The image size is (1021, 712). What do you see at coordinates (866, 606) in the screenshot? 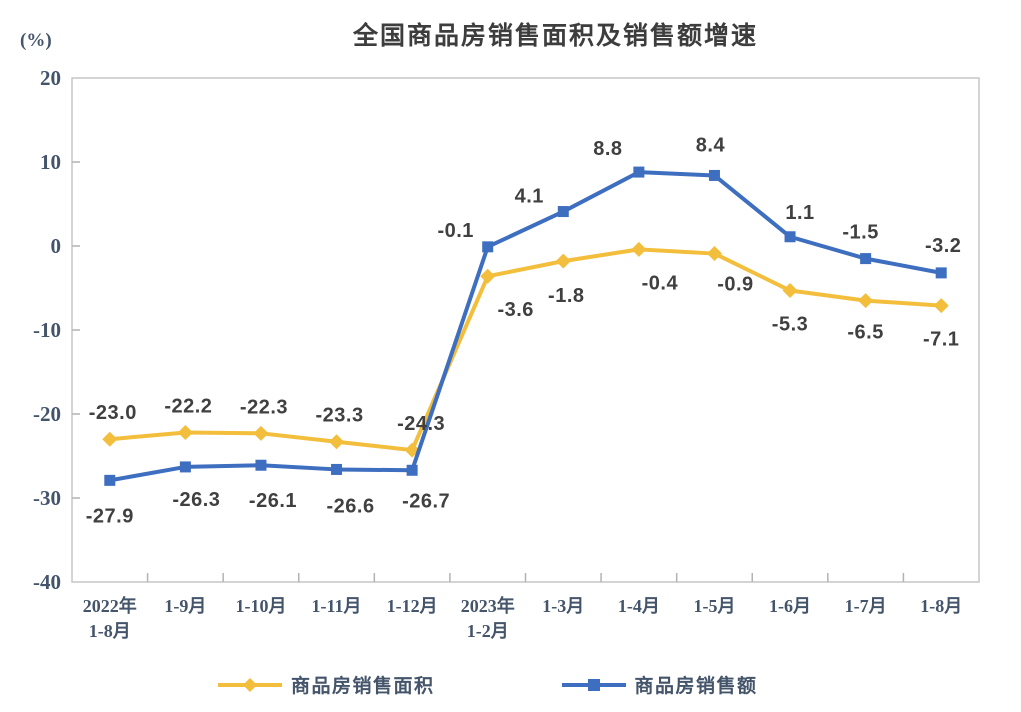
I see `x-axis-category-label: 1-7月` at bounding box center [866, 606].